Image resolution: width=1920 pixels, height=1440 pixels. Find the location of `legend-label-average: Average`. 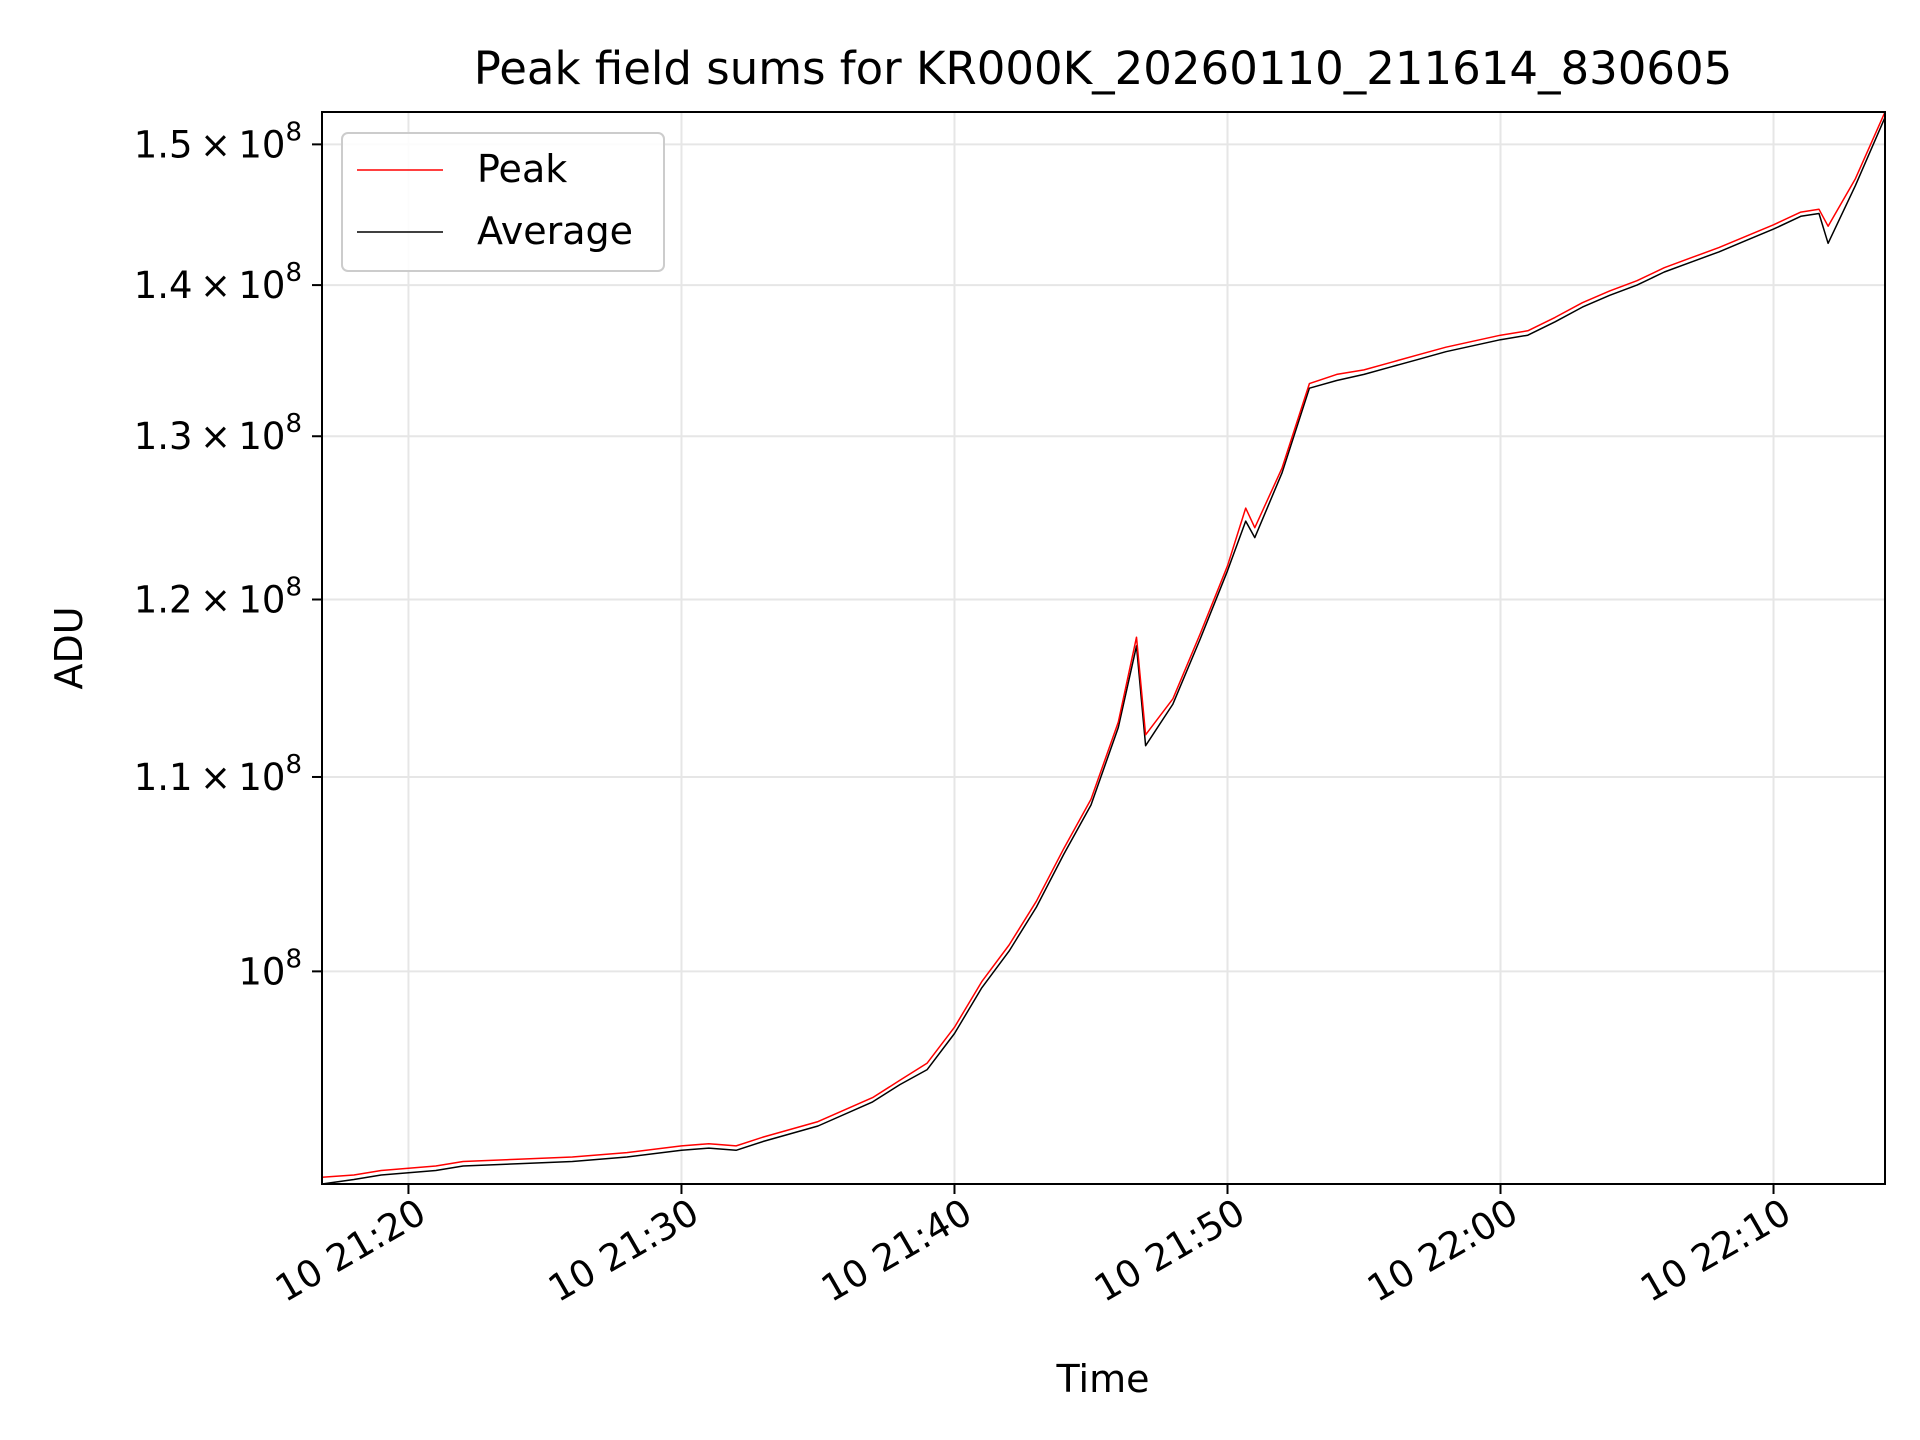

legend-label-average: Average is located at coordinates (555, 231).